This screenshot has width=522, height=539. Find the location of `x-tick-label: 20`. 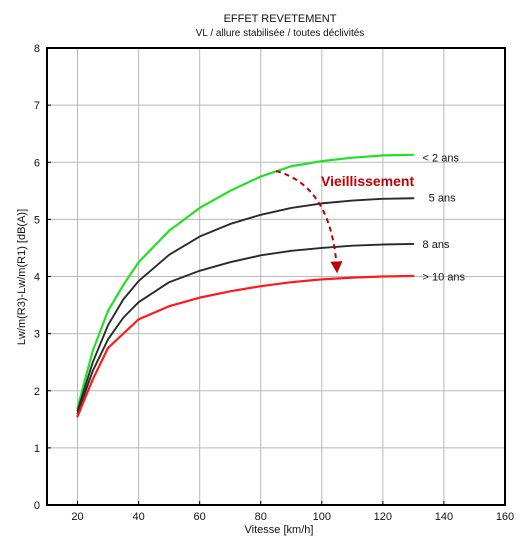

x-tick-label: 20 is located at coordinates (77, 517).